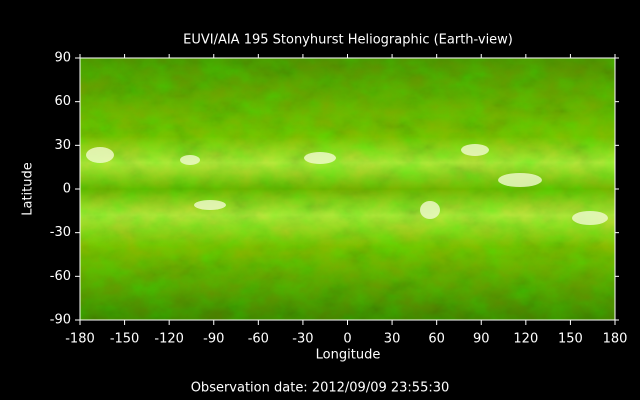  Describe the element at coordinates (60, 320) in the screenshot. I see `y-tick-label: -90` at that location.